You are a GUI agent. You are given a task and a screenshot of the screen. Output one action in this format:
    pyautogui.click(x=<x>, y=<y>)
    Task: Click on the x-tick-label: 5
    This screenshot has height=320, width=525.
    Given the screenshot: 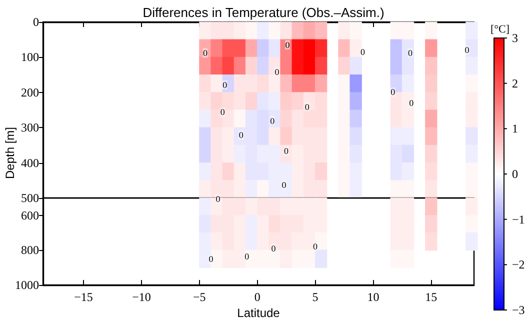 What is the action you would take?
    pyautogui.click(x=315, y=297)
    